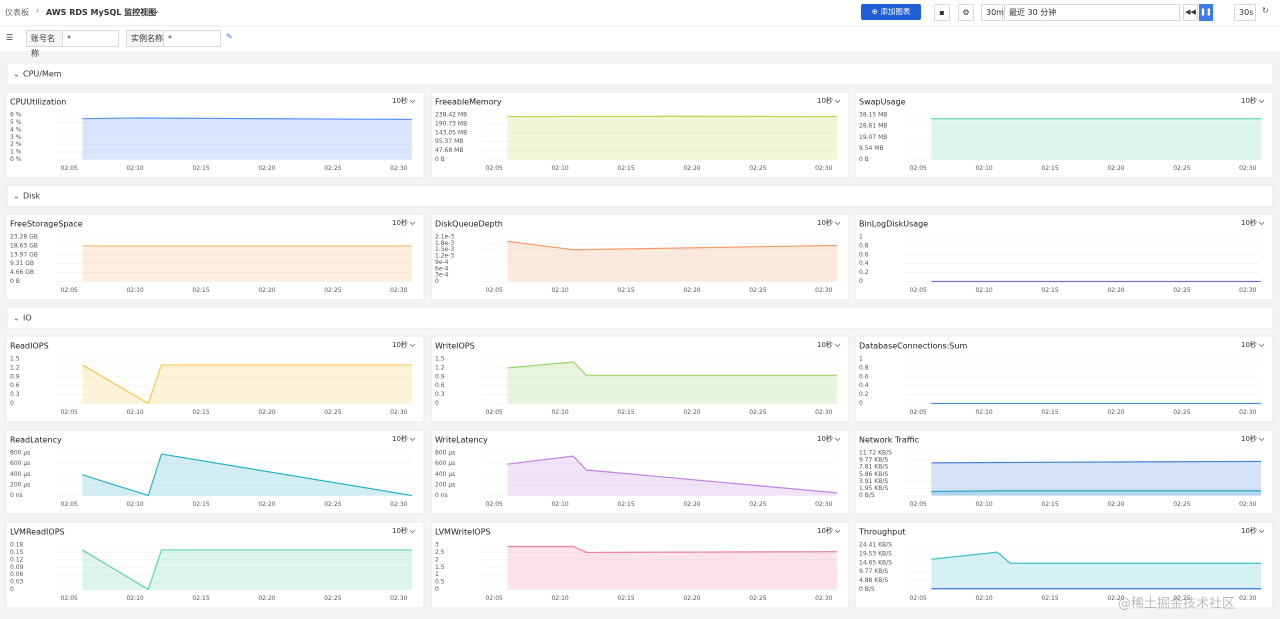  What do you see at coordinates (889, 440) in the screenshot?
I see `panel-title: Network Traffic` at bounding box center [889, 440].